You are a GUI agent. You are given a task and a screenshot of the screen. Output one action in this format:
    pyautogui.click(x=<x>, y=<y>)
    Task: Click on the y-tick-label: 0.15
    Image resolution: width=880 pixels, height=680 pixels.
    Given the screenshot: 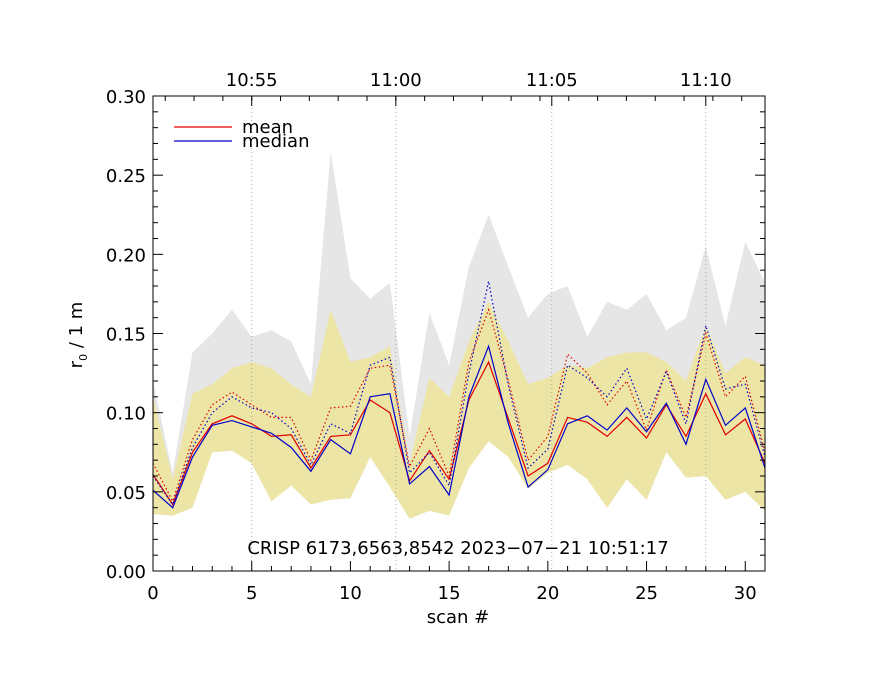 What is the action you would take?
    pyautogui.click(x=126, y=335)
    